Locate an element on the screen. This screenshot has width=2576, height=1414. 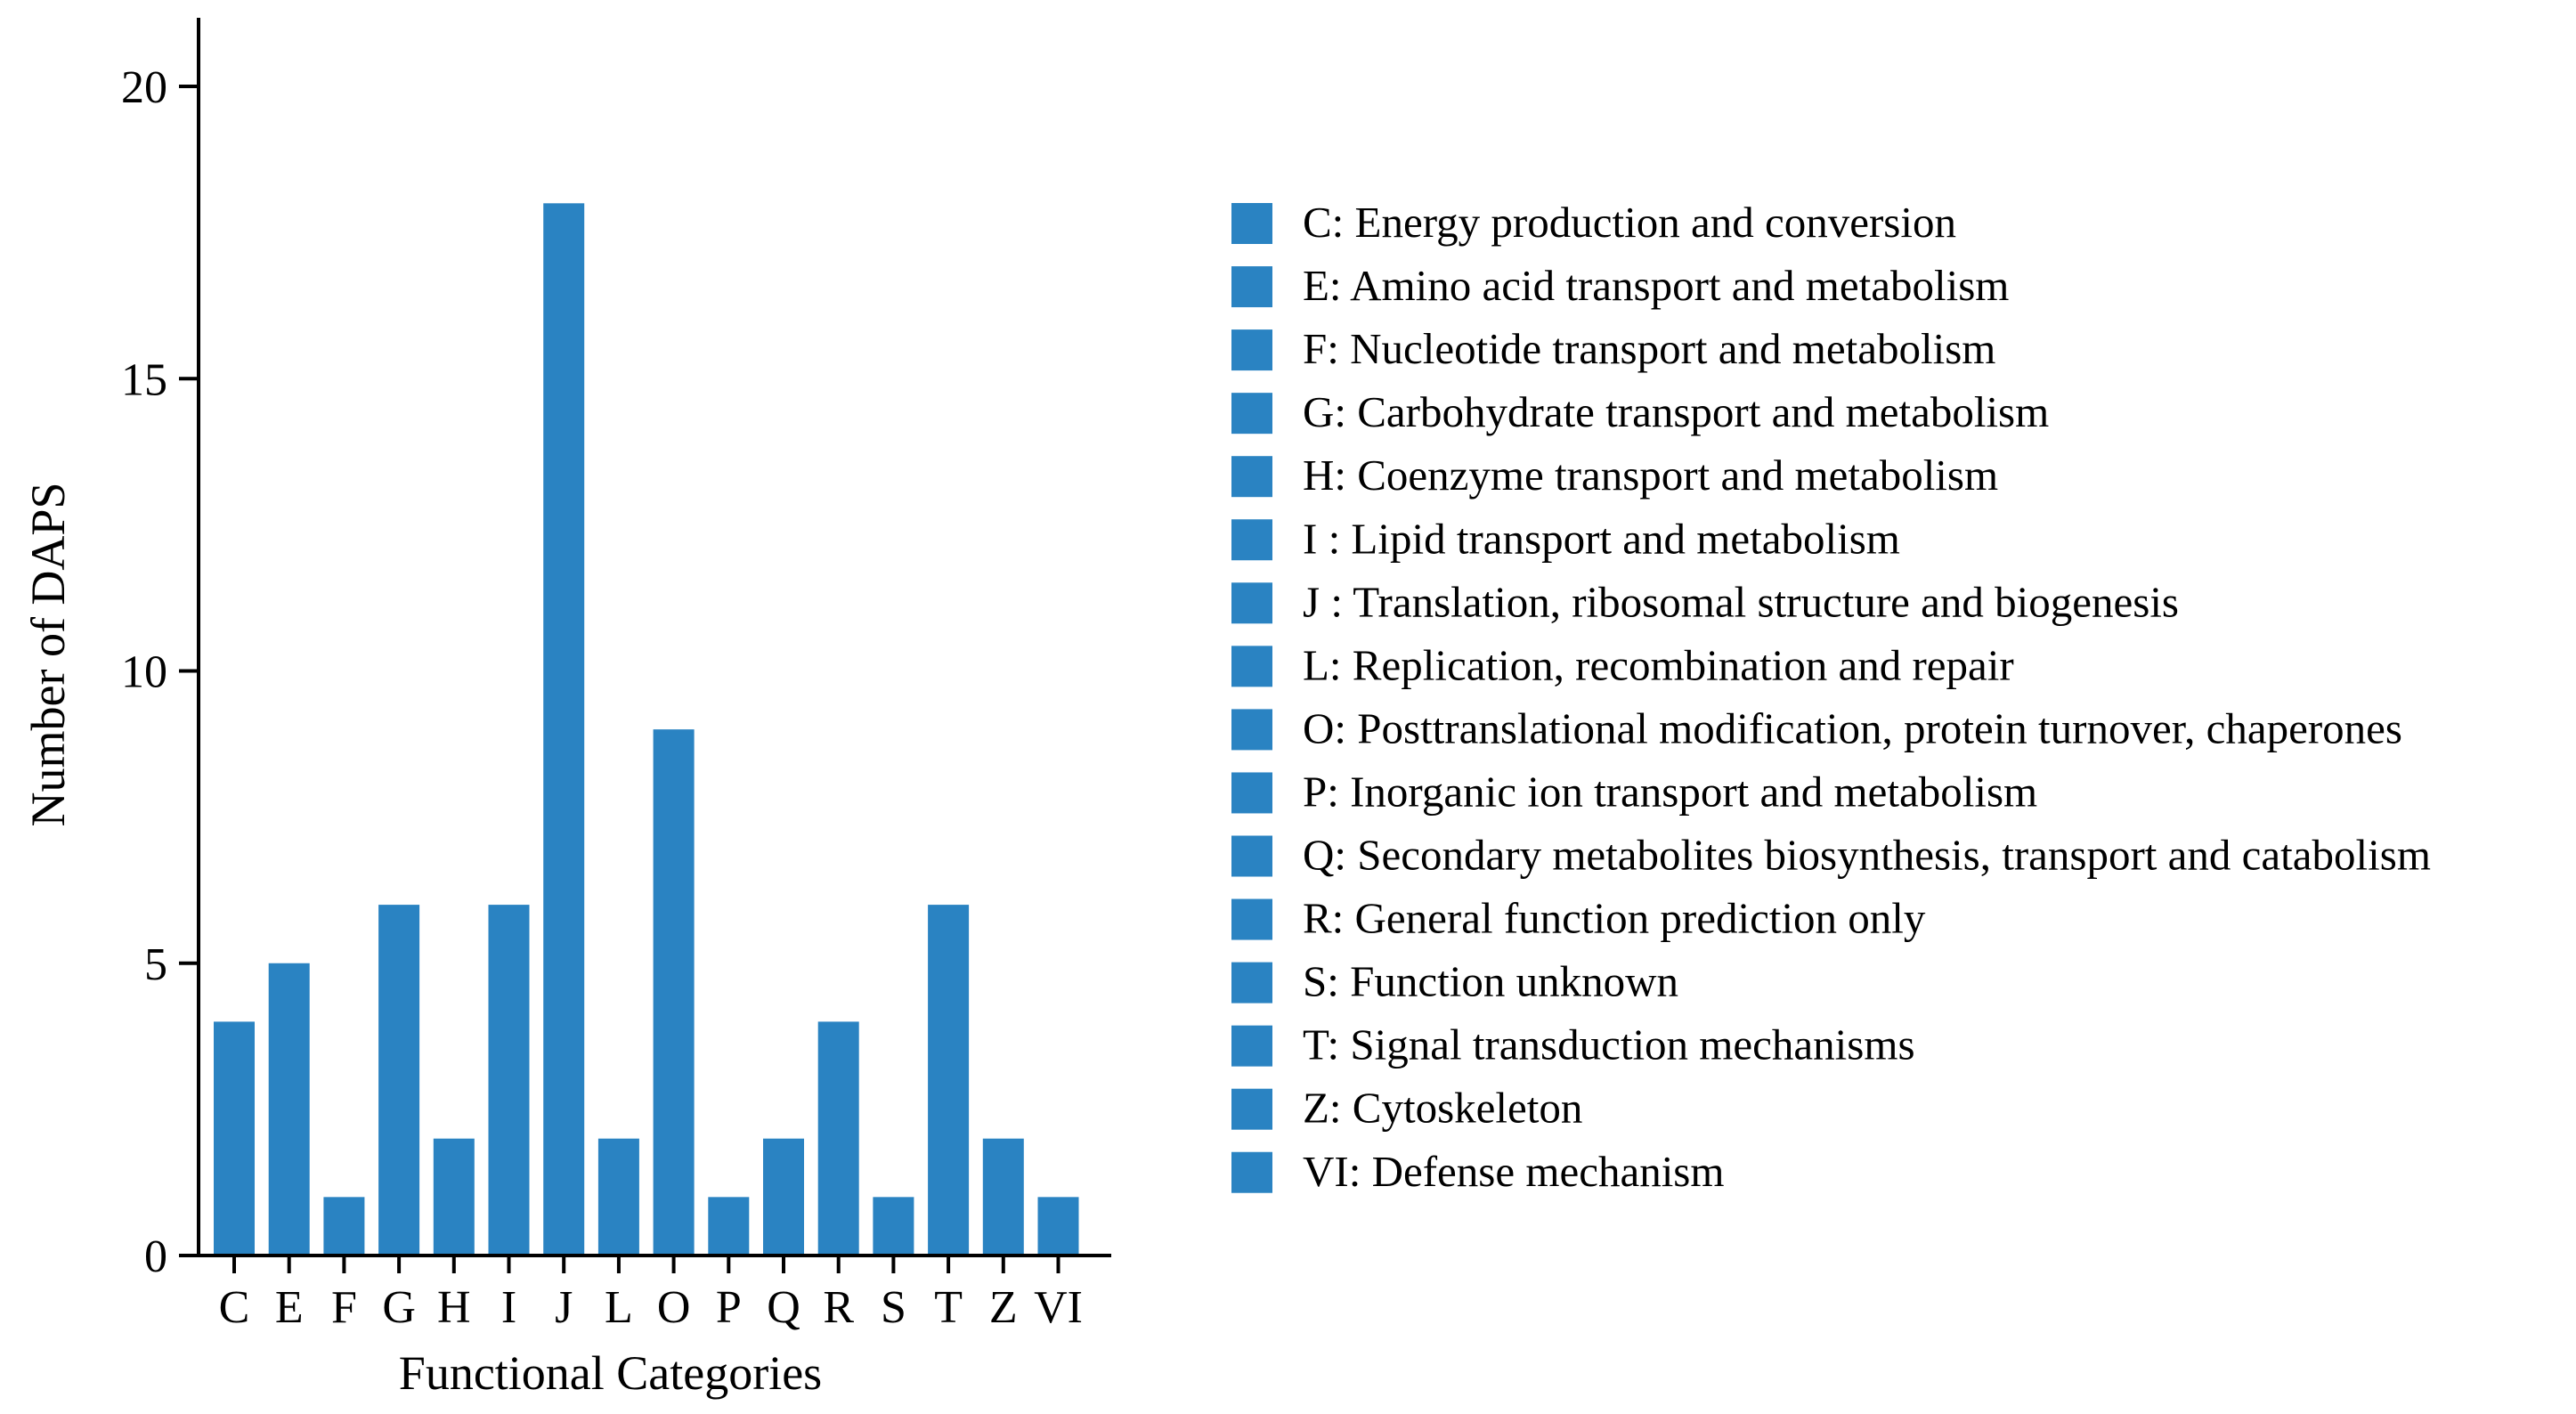
legend-label: G: Carbohydrate transport and metabolism is located at coordinates (1676, 411).